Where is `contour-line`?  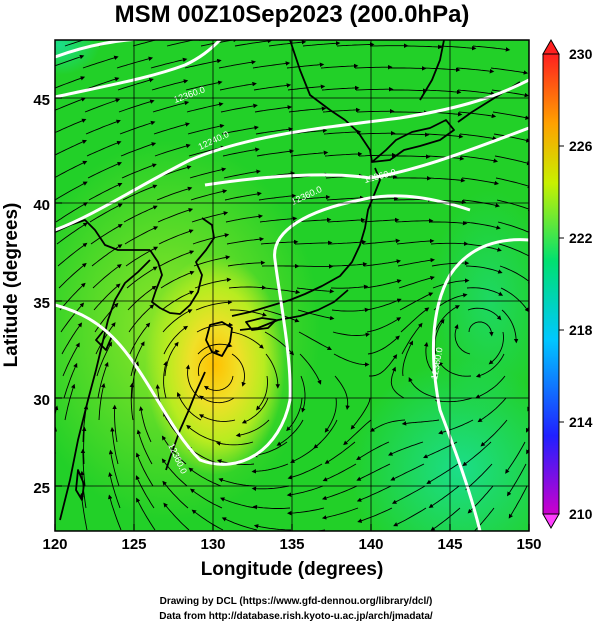
contour-line is located at coordinates (480, 384).